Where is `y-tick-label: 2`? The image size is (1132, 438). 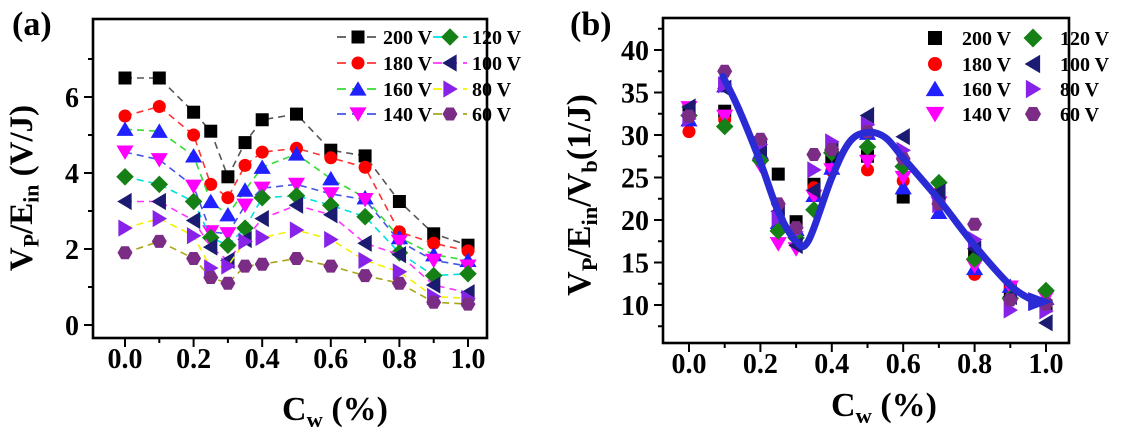
y-tick-label: 2 is located at coordinates (72, 250).